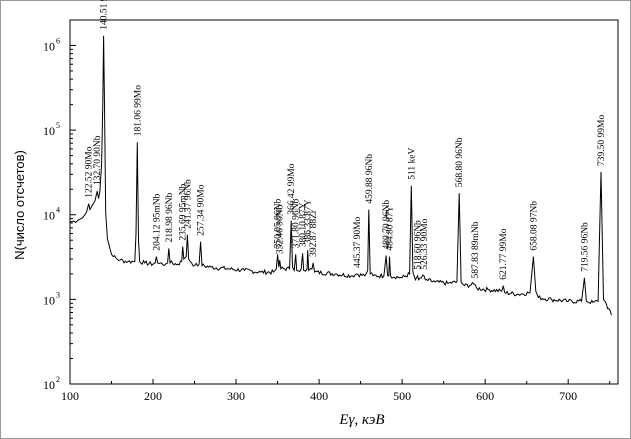  What do you see at coordinates (70, 396) in the screenshot?
I see `x-tick-label: 100` at bounding box center [70, 396].